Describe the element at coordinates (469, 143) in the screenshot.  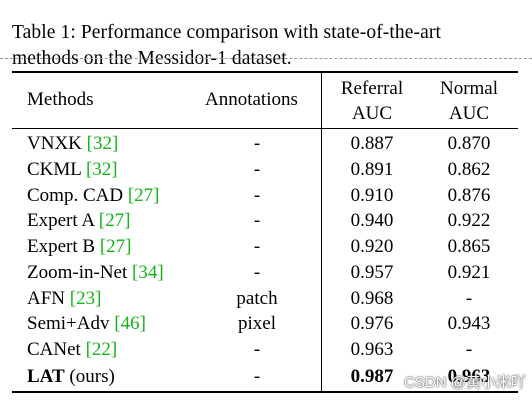
I see `normal-auc-value: 0.870` at that location.